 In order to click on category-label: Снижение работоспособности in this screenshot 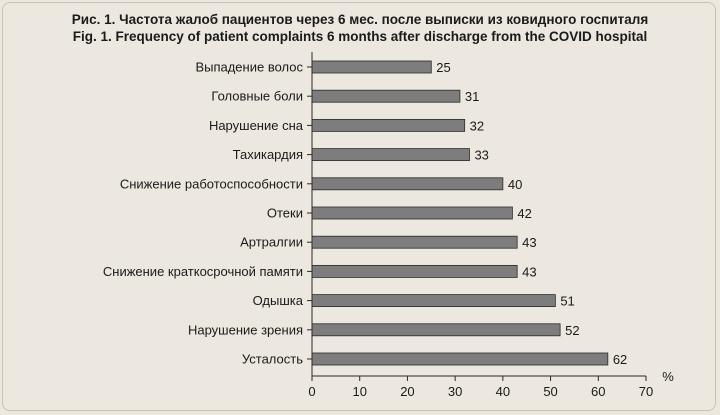, I will do `click(211, 183)`.